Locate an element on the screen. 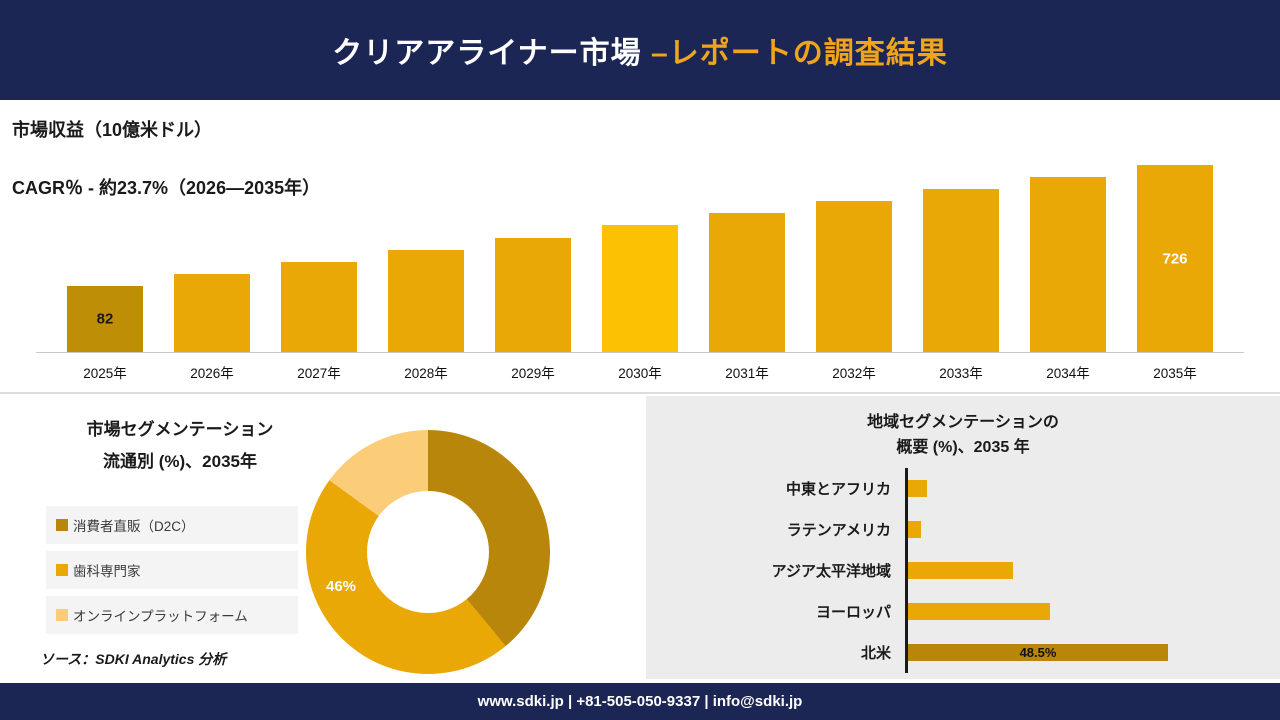 The image size is (1280, 720). region-label: ヨーロッパ is located at coordinates (853, 612).